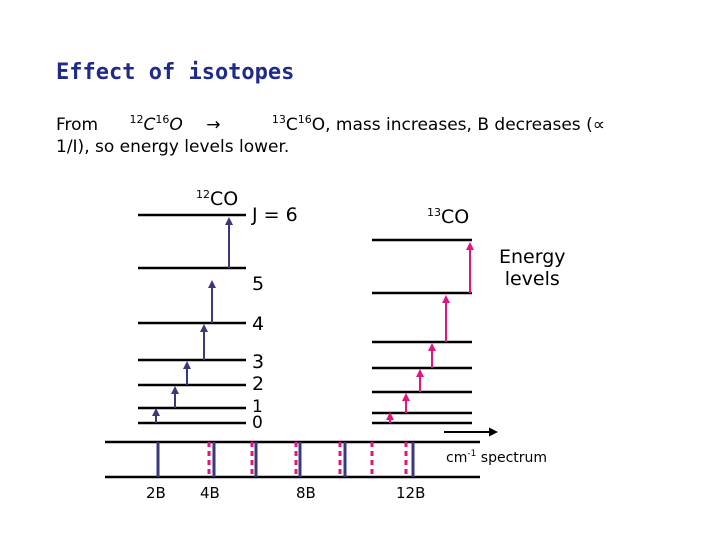 Image resolution: width=720 pixels, height=540 pixels. What do you see at coordinates (203, 194) in the screenshot?
I see `co12-mass: 12` at bounding box center [203, 194].